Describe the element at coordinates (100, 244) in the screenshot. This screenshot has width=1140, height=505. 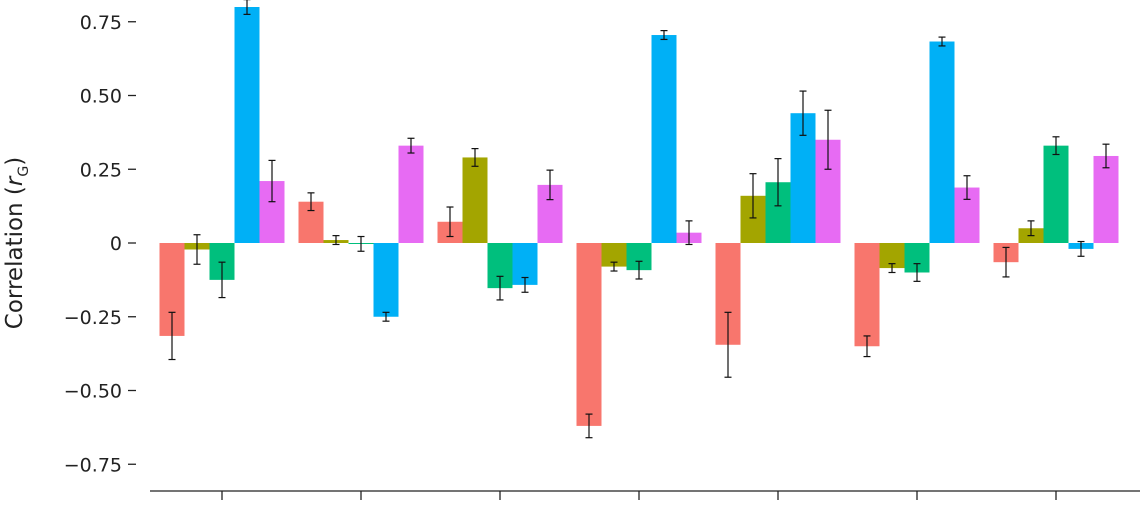
I see `y-axis: −0.75 −0.50 −0.25 0 0.25 0.50 0.75` at that location.